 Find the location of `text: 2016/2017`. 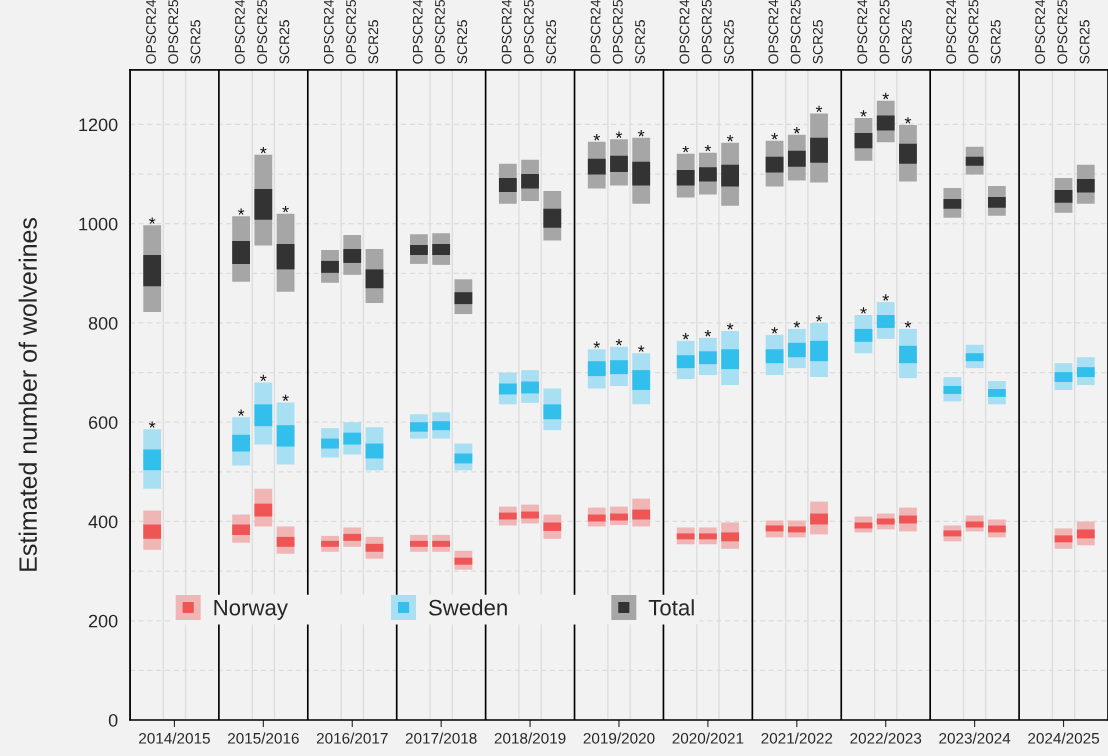

text: 2016/2017 is located at coordinates (352, 738).